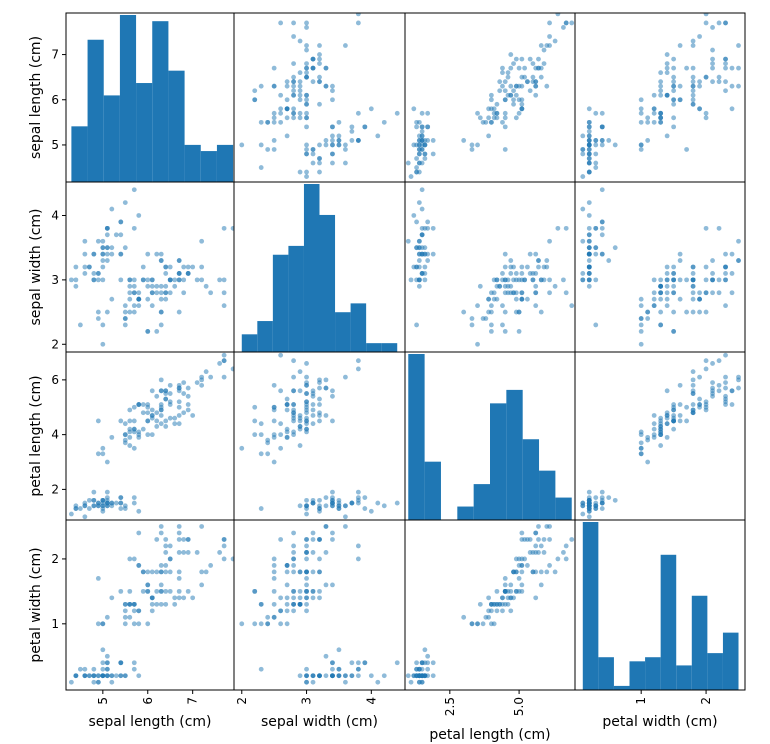 This screenshot has height=744, width=770. What do you see at coordinates (653, 673) in the screenshot?
I see `histogram-bar` at bounding box center [653, 673].